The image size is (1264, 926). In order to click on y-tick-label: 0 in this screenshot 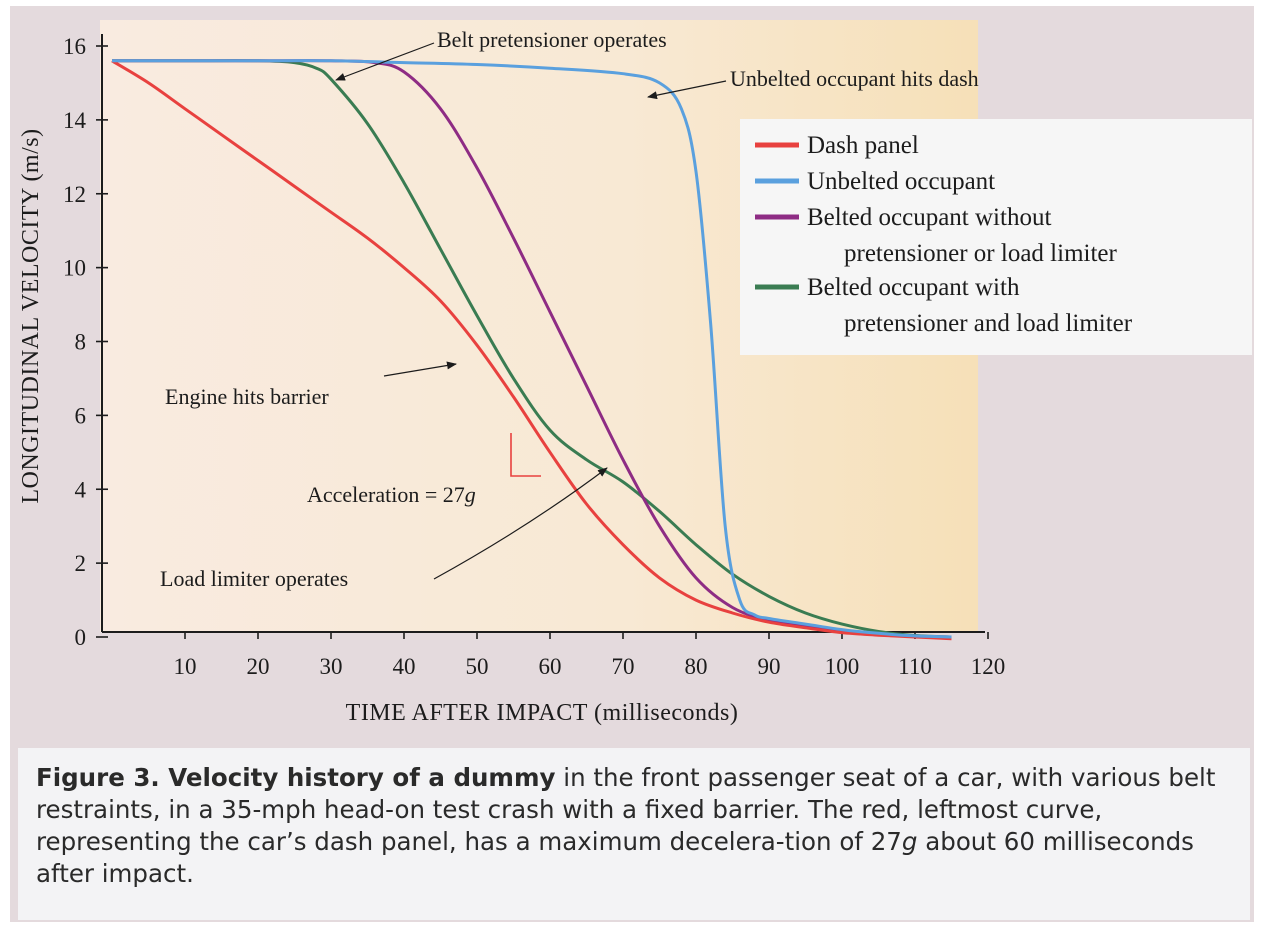, I will do `click(81, 637)`.